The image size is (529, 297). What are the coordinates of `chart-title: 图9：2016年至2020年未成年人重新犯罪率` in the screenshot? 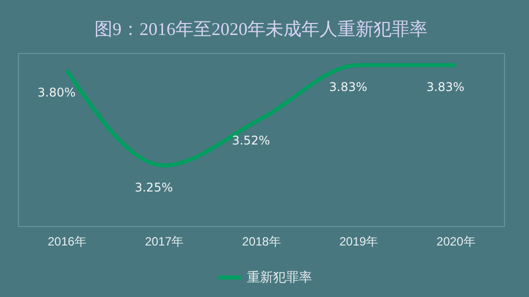 It's located at (261, 29).